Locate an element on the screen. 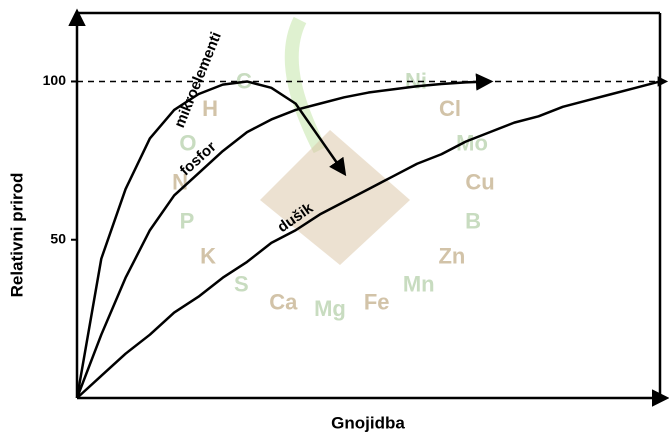 This screenshot has height=437, width=669. watermark-letter: Mn is located at coordinates (419, 284).